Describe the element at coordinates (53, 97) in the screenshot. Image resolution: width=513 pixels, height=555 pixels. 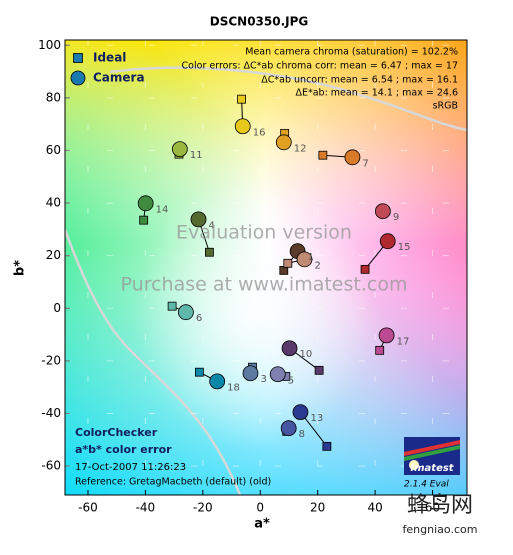
I see `y-tick-label: 80` at that location.